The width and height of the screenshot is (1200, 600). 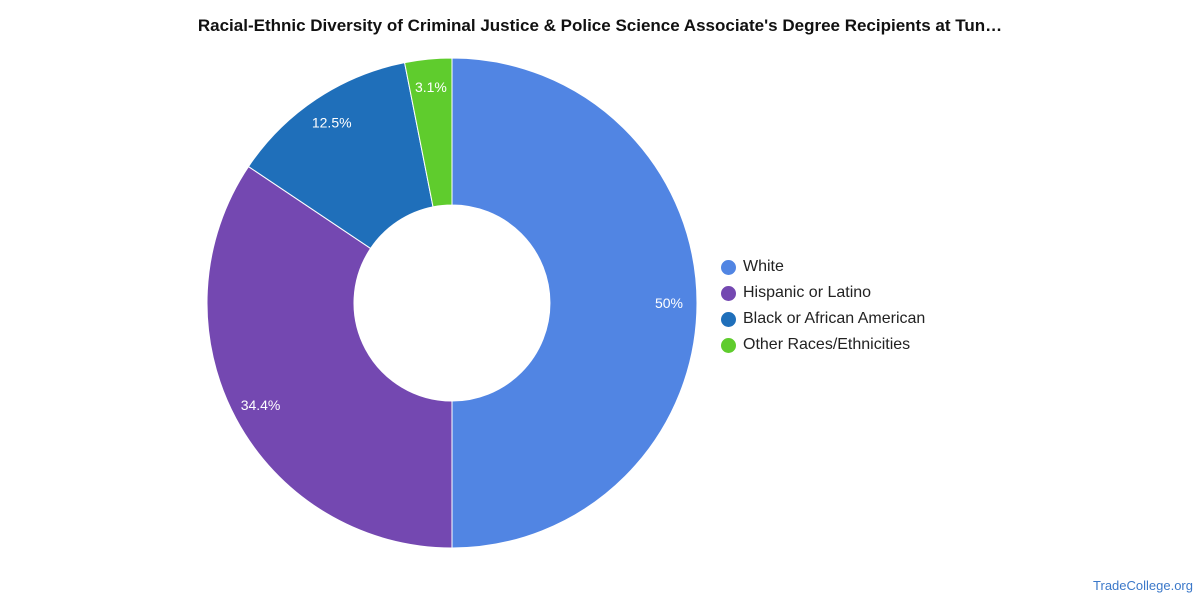 I want to click on legend-swatch-other-races-ethnicities, so click(x=728, y=345).